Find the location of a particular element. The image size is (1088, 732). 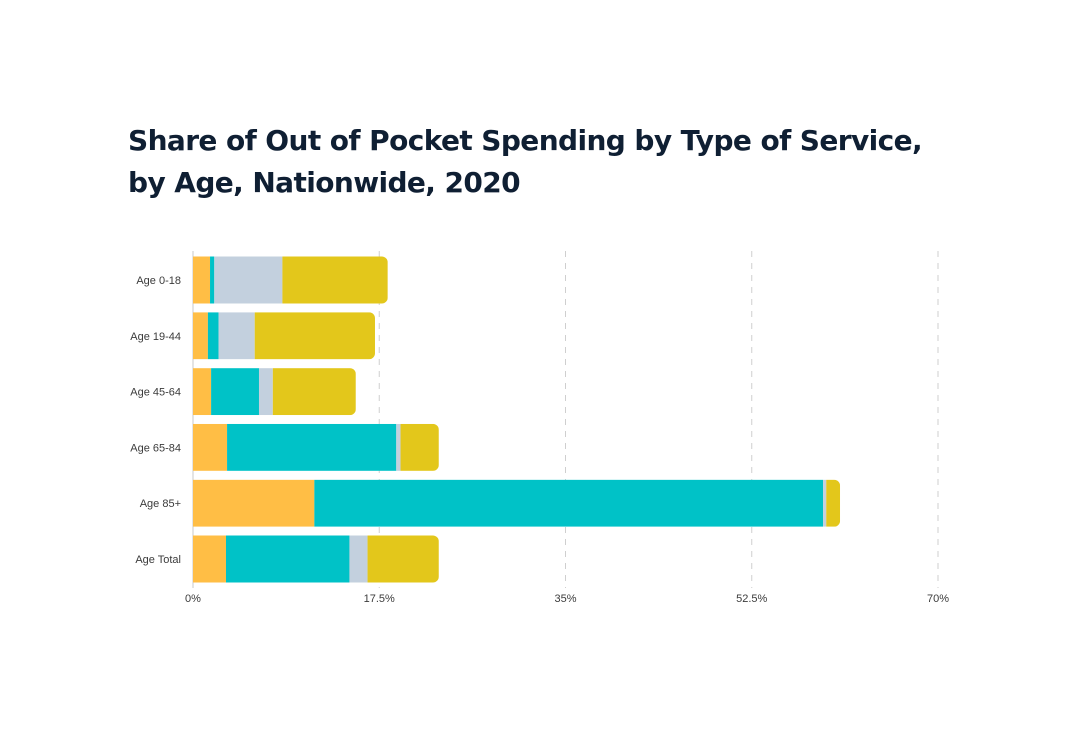

x-tick-label: 70% is located at coordinates (938, 599).